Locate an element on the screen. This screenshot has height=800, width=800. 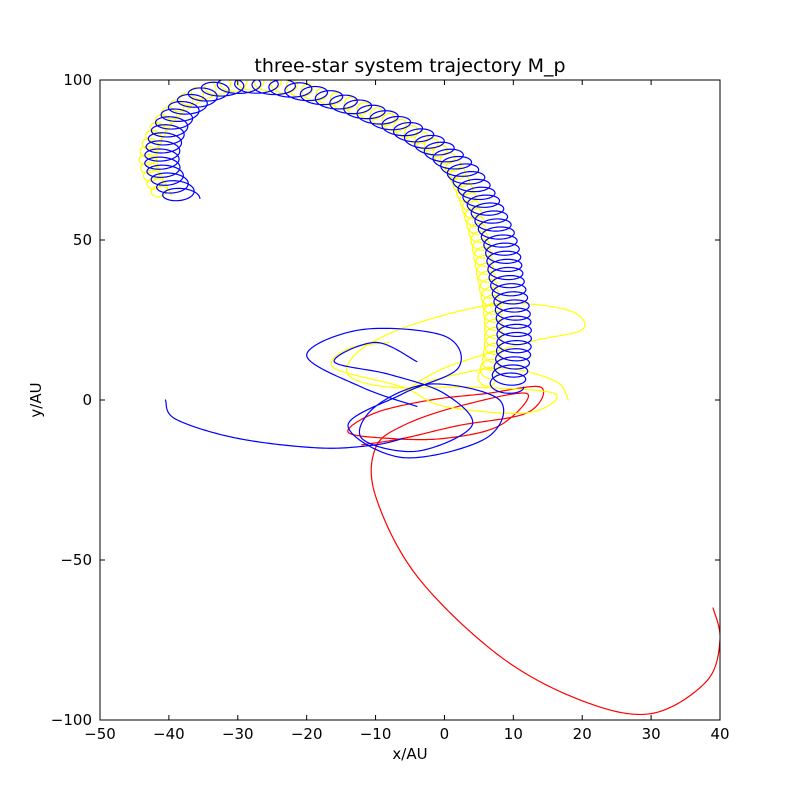
x-tick-label: −40 is located at coordinates (169, 734).